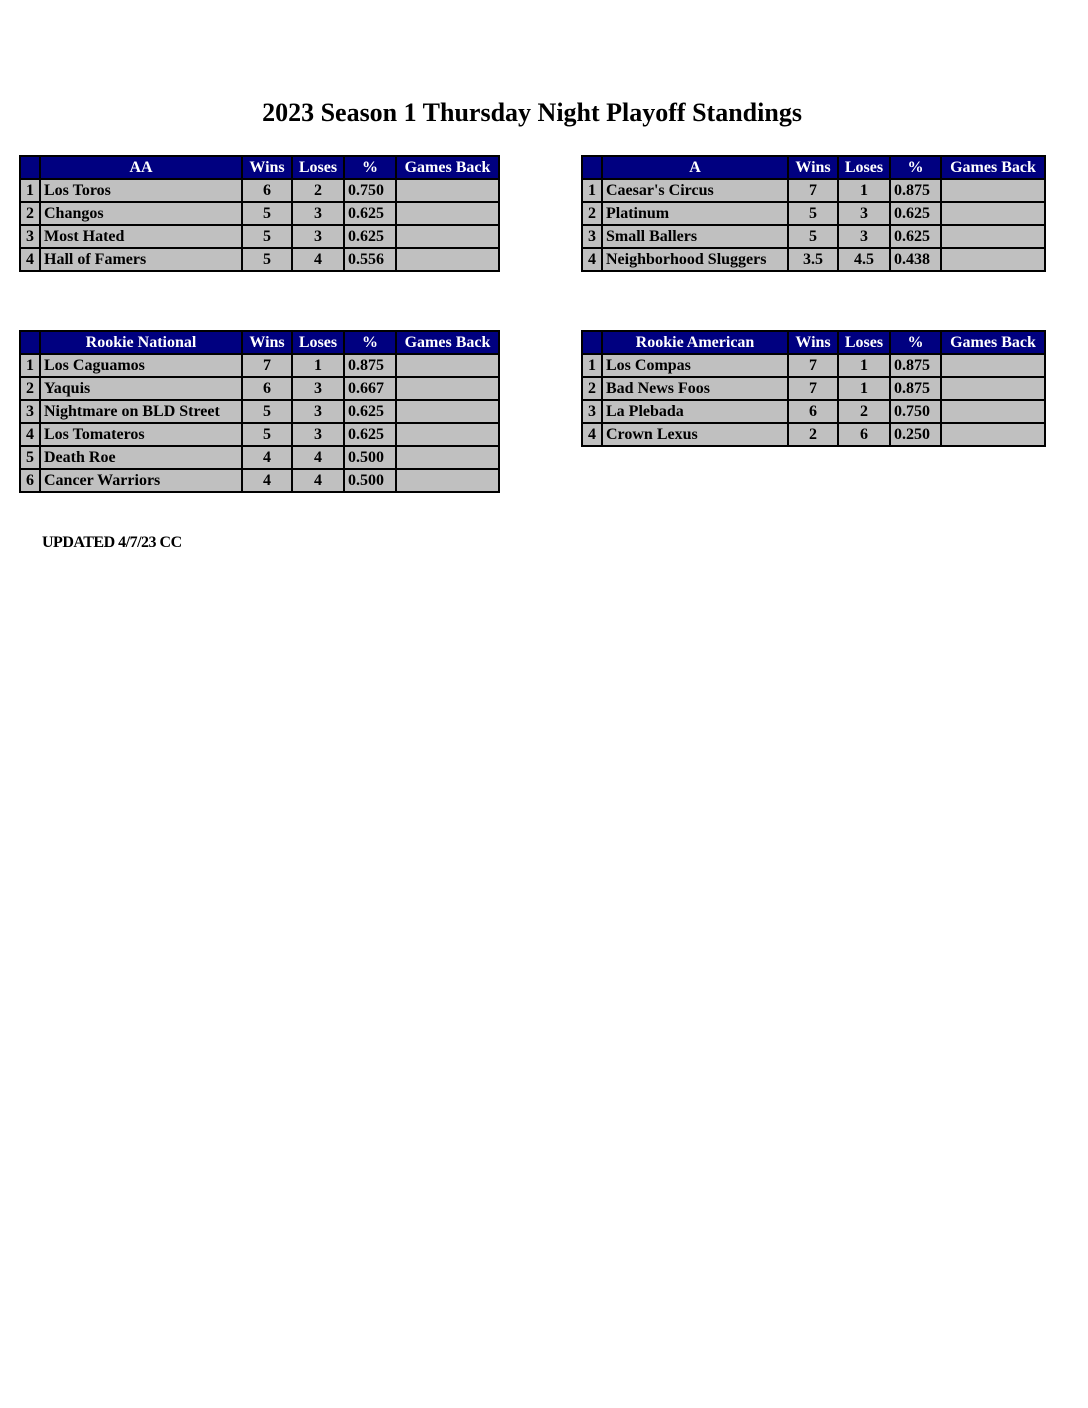 This screenshot has width=1088, height=1408. I want to click on table-row: 2 Platinum 5 3 0.625, so click(813, 213).